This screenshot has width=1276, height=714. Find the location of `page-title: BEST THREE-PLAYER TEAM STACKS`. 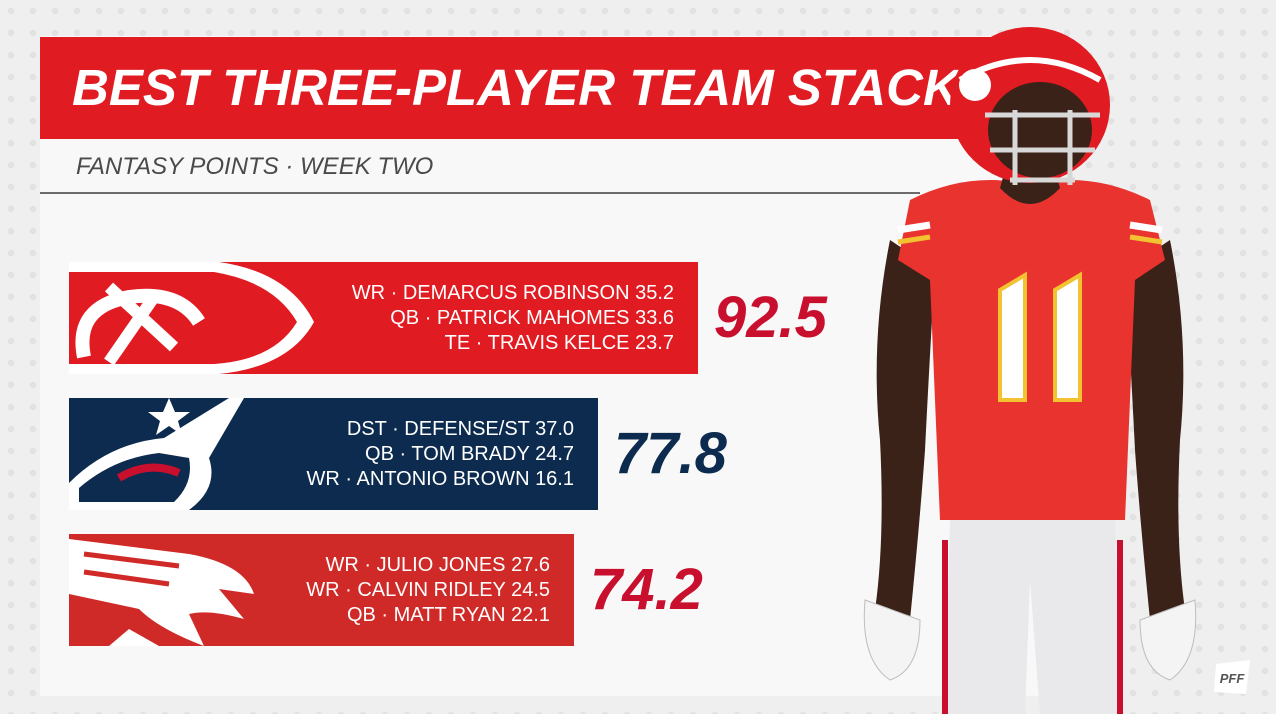

page-title: BEST THREE-PLAYER TEAM STACKS is located at coordinates (533, 87).